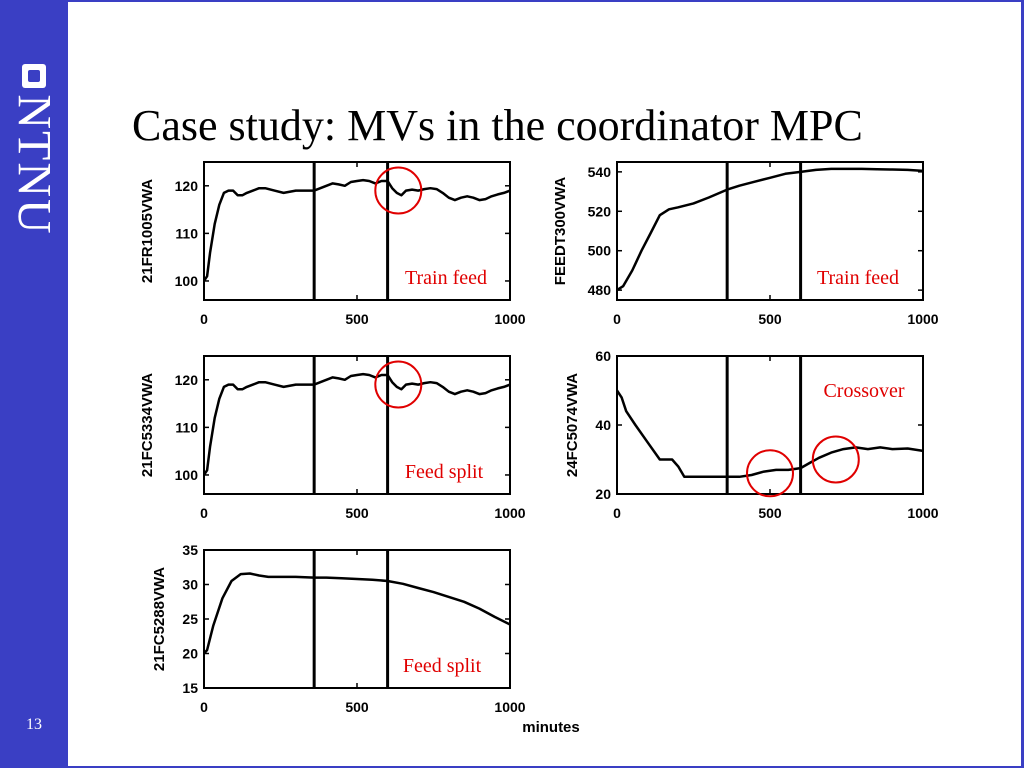  Describe the element at coordinates (572, 425) in the screenshot. I see `y-axis-label: 24FC5074VWA` at that location.